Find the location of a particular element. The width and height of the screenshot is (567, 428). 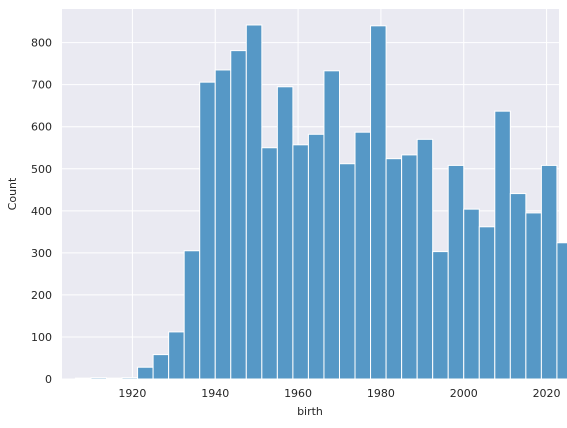

y-tick-labels: 0 100 200 300 400 500 600 700 800 is located at coordinates (41, 211).